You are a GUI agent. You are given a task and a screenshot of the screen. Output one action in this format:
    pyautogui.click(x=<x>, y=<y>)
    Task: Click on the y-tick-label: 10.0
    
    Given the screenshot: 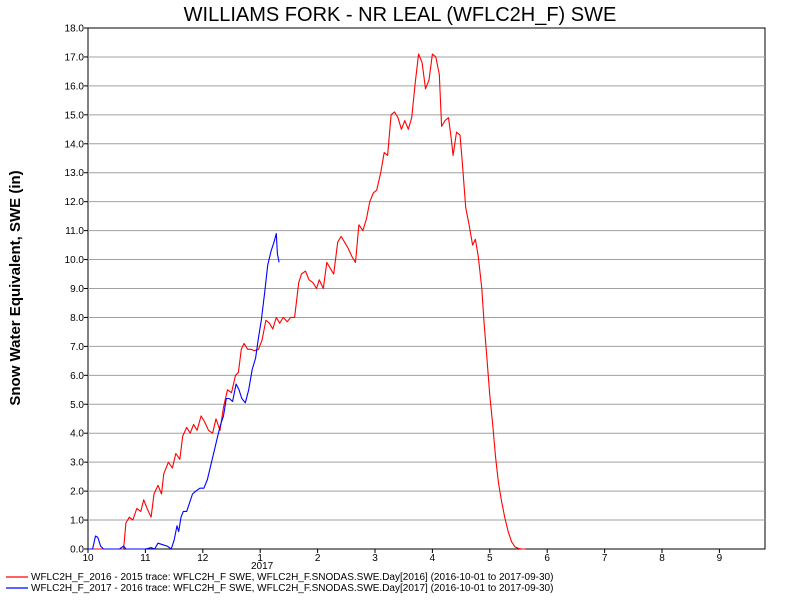 What is the action you would take?
    pyautogui.click(x=75, y=260)
    